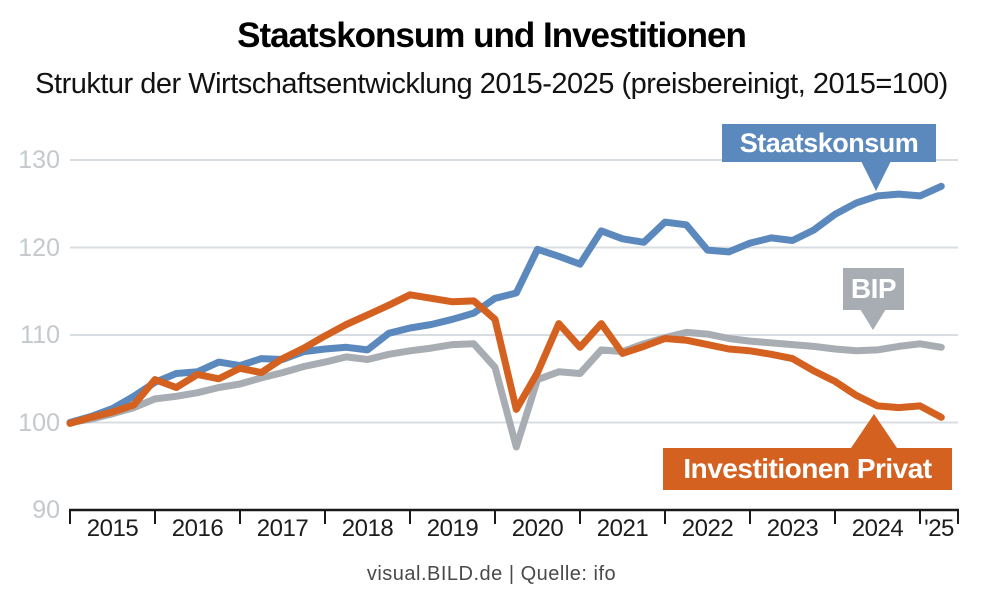  Describe the element at coordinates (39, 160) in the screenshot. I see `y-tick-label-130: 130` at that location.